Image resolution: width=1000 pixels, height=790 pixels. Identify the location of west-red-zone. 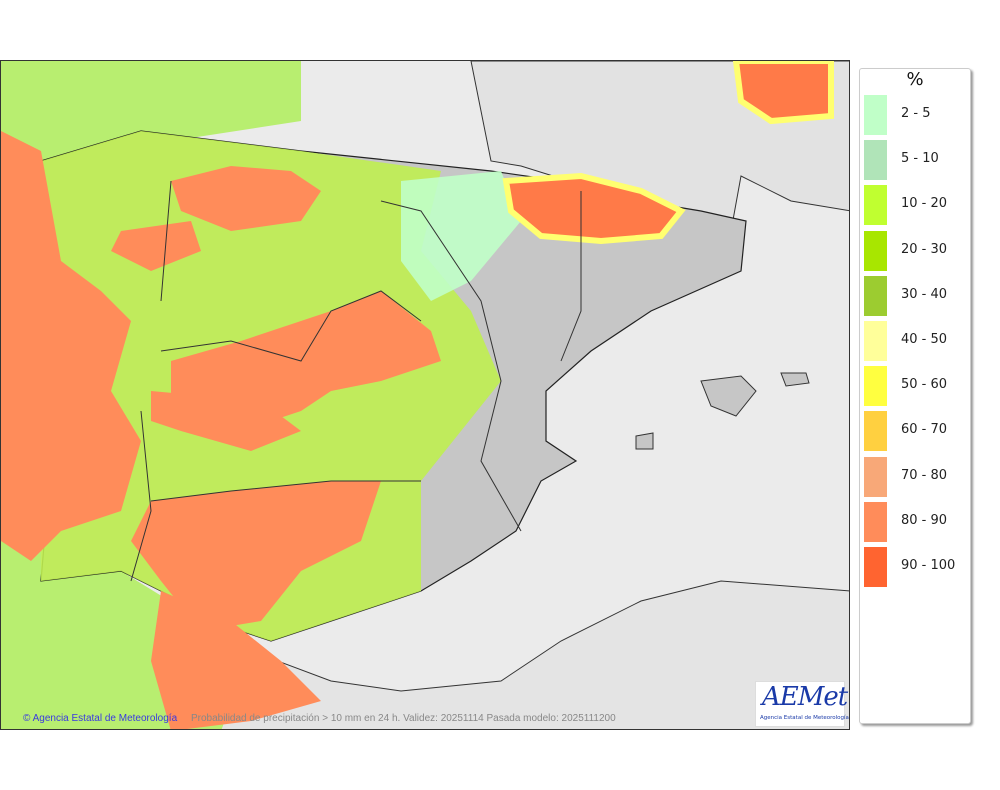
(71, 346).